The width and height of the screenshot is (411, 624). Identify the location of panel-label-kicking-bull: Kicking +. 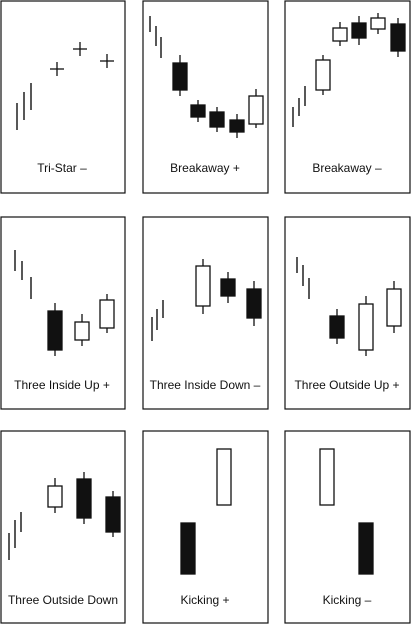
(204, 600).